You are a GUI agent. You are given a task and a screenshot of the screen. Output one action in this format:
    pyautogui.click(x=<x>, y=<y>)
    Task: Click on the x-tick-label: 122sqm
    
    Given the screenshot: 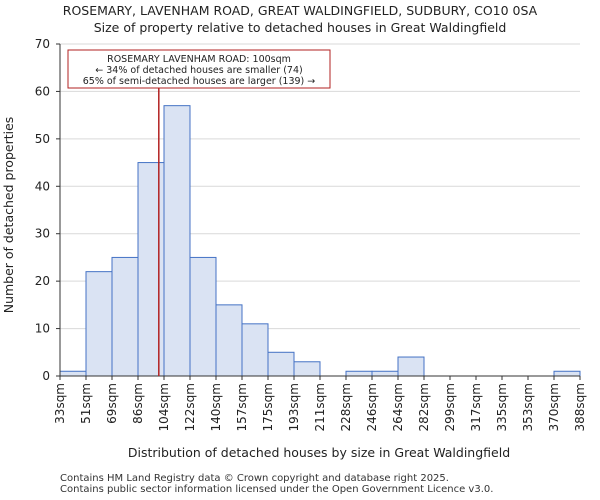 What is the action you would take?
    pyautogui.click(x=190, y=407)
    